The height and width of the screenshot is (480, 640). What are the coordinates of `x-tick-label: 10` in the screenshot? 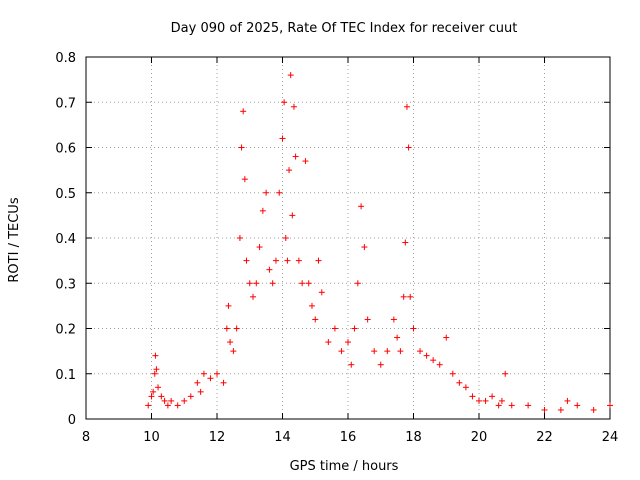 It's located at (151, 437).